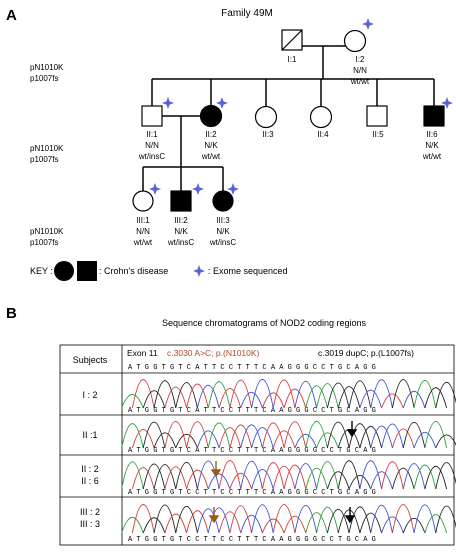  I want to click on individual-II1: II:1 N/N wt/insC, so click(151, 133).